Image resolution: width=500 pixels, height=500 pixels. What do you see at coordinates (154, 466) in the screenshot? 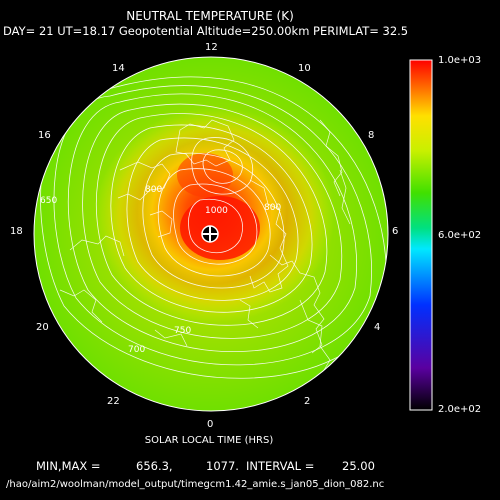
I see `min-value: 656.3,` at bounding box center [154, 466].